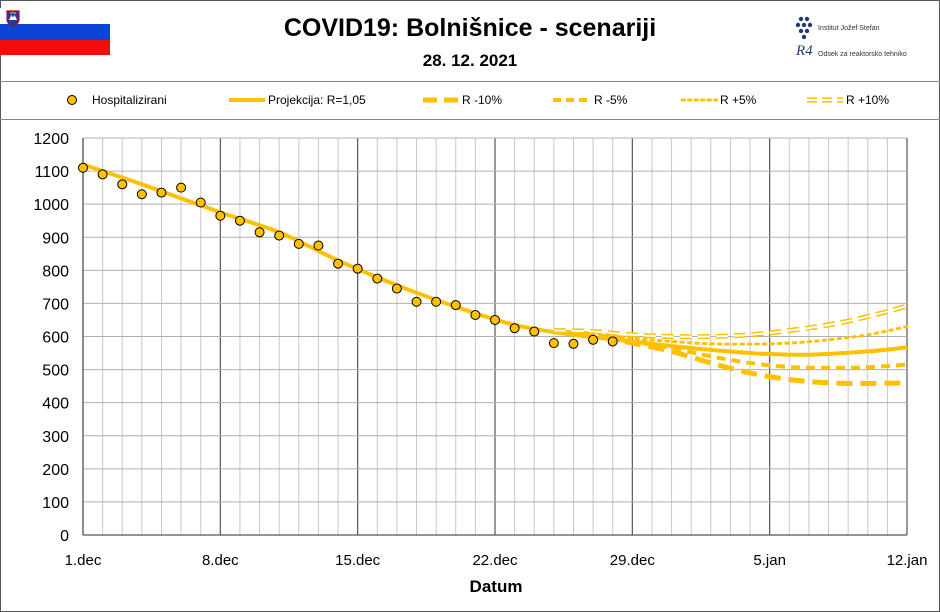 The image size is (940, 612). Describe the element at coordinates (83, 560) in the screenshot. I see `x-tick-label: 1.dec` at that location.